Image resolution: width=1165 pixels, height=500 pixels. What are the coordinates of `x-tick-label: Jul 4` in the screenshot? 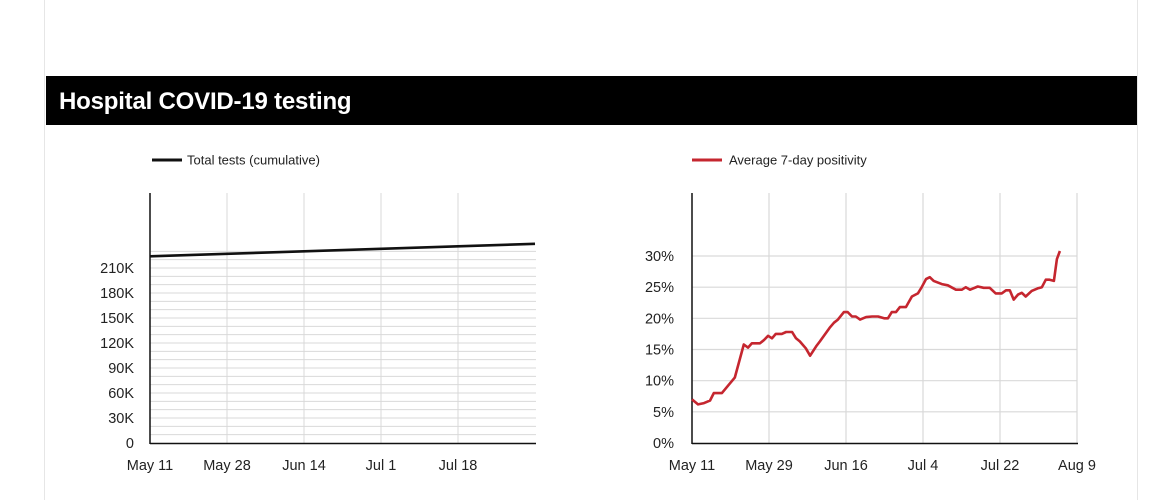 It's located at (923, 466).